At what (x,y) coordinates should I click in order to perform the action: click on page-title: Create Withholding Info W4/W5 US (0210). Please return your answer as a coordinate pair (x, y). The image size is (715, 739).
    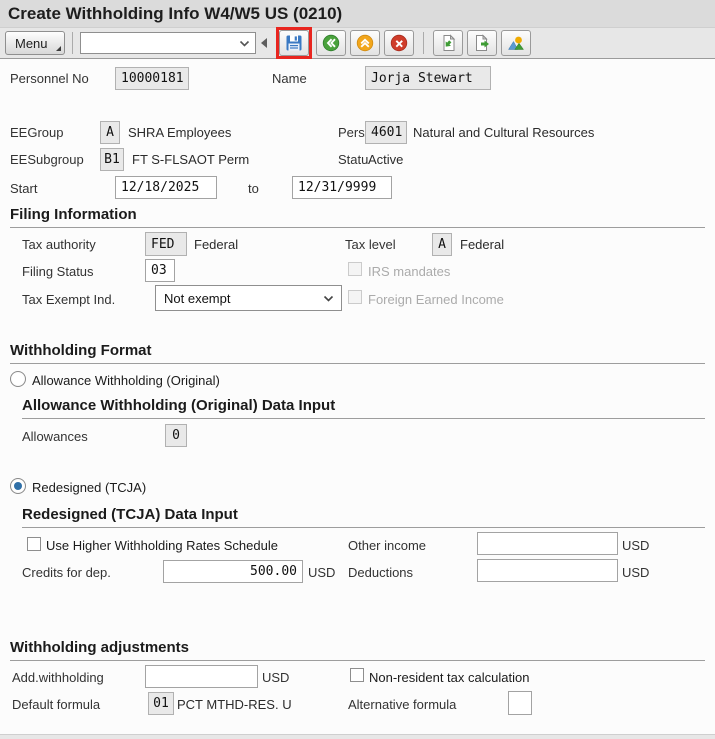
    Looking at the image, I should click on (175, 13).